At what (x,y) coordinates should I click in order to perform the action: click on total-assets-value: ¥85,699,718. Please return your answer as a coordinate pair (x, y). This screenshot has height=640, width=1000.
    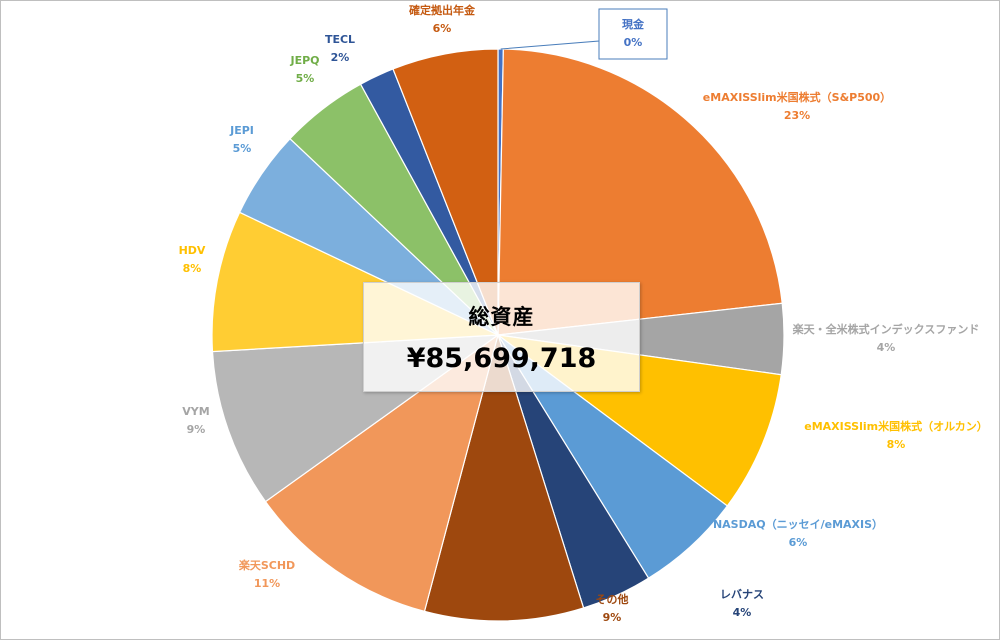
    Looking at the image, I should click on (501, 358).